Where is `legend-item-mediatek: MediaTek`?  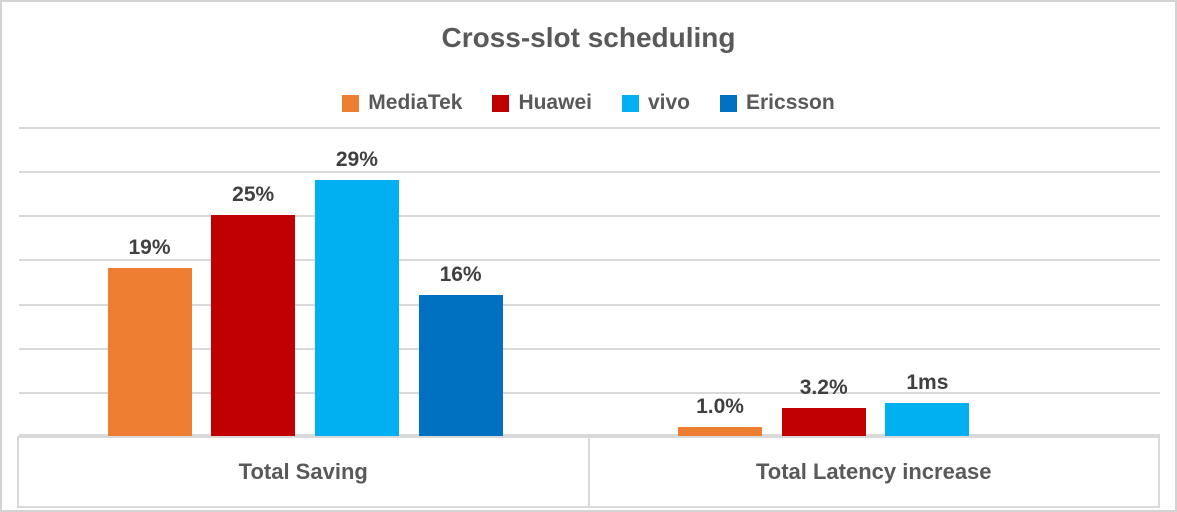
legend-item-mediatek: MediaTek is located at coordinates (402, 103).